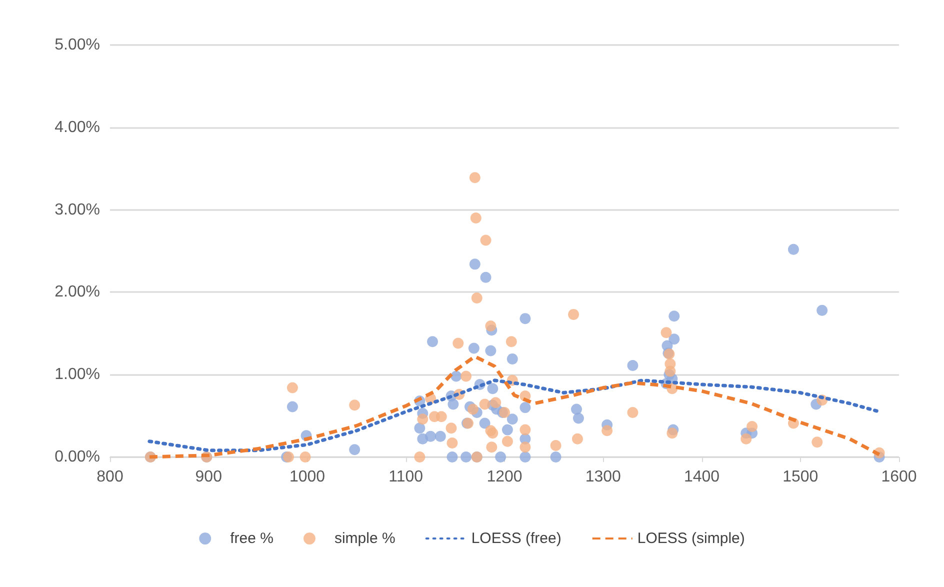  What do you see at coordinates (899, 477) in the screenshot?
I see `x-tick-label: 1600` at bounding box center [899, 477].